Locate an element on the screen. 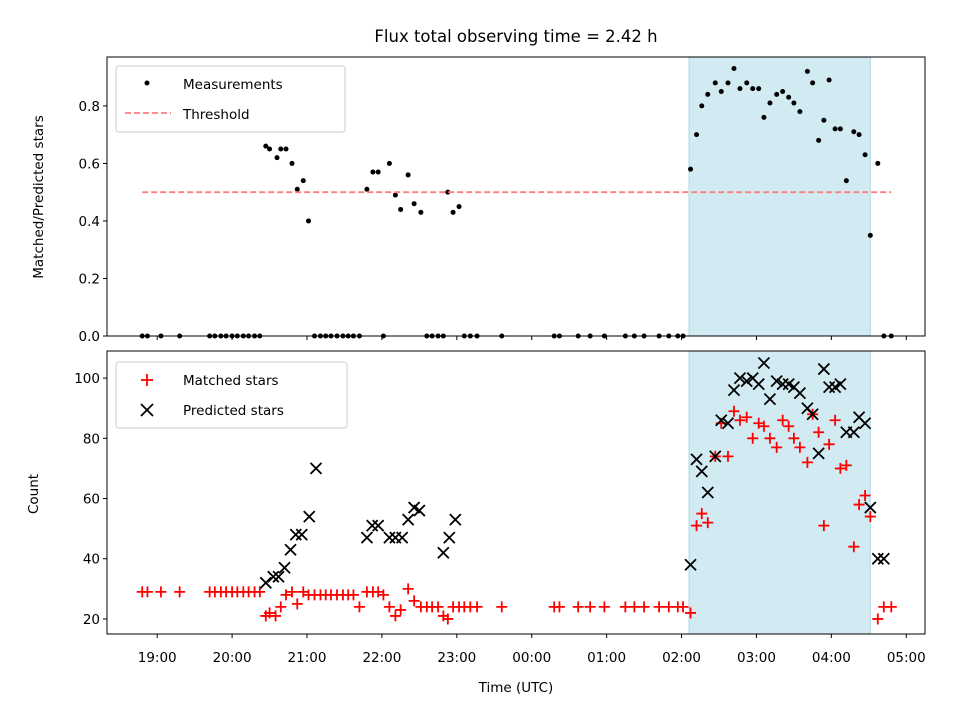 This screenshot has height=720, width=960. top-x-ticks is located at coordinates (531, 338).